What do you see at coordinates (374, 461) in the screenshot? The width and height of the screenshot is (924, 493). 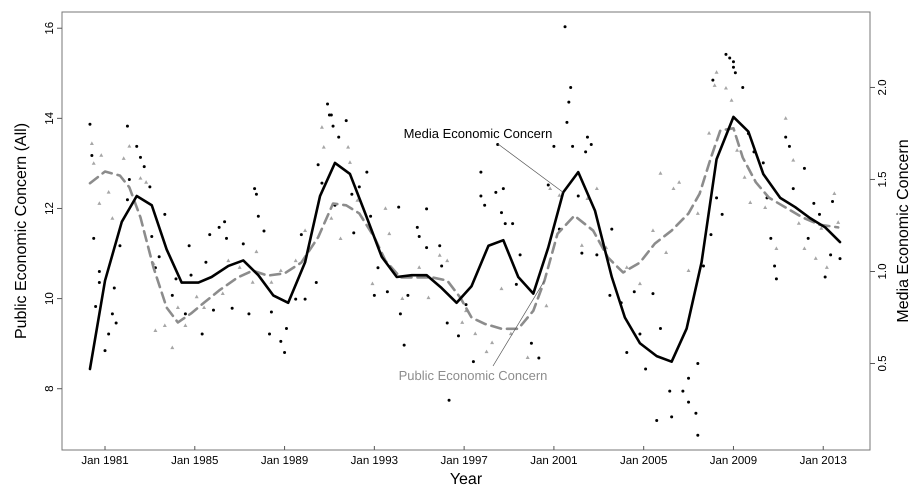 I see `x-tick-label: Jan 1993` at bounding box center [374, 461].